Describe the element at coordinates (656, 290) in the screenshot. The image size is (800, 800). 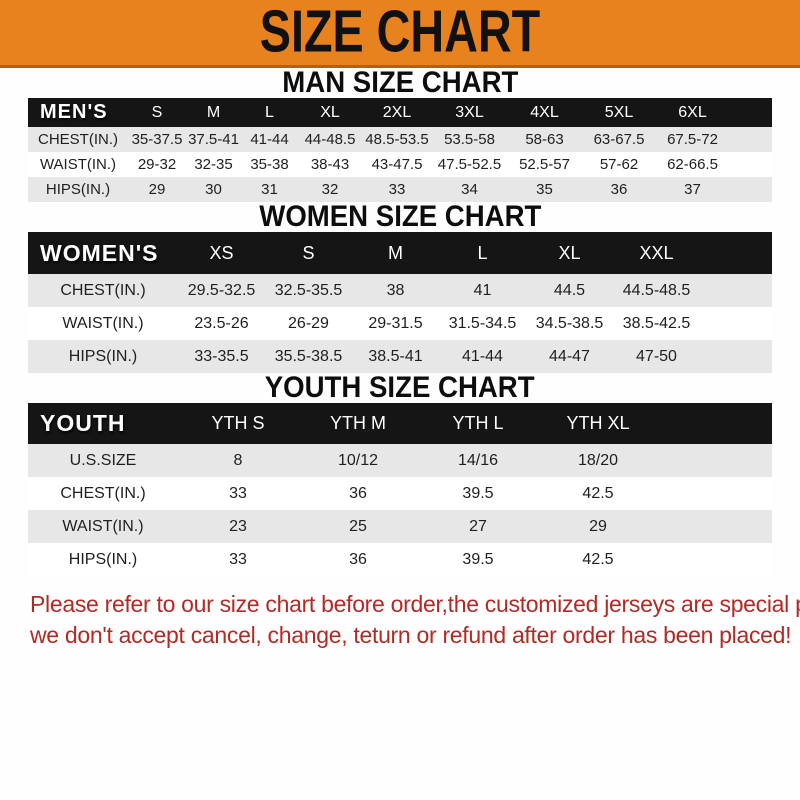
I see `table-cell: 44.5-48.5` at that location.